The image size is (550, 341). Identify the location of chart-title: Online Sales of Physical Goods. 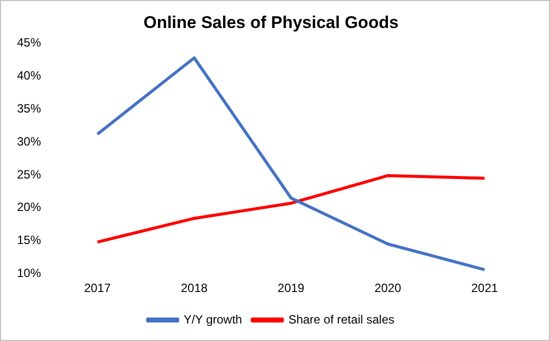
(271, 22).